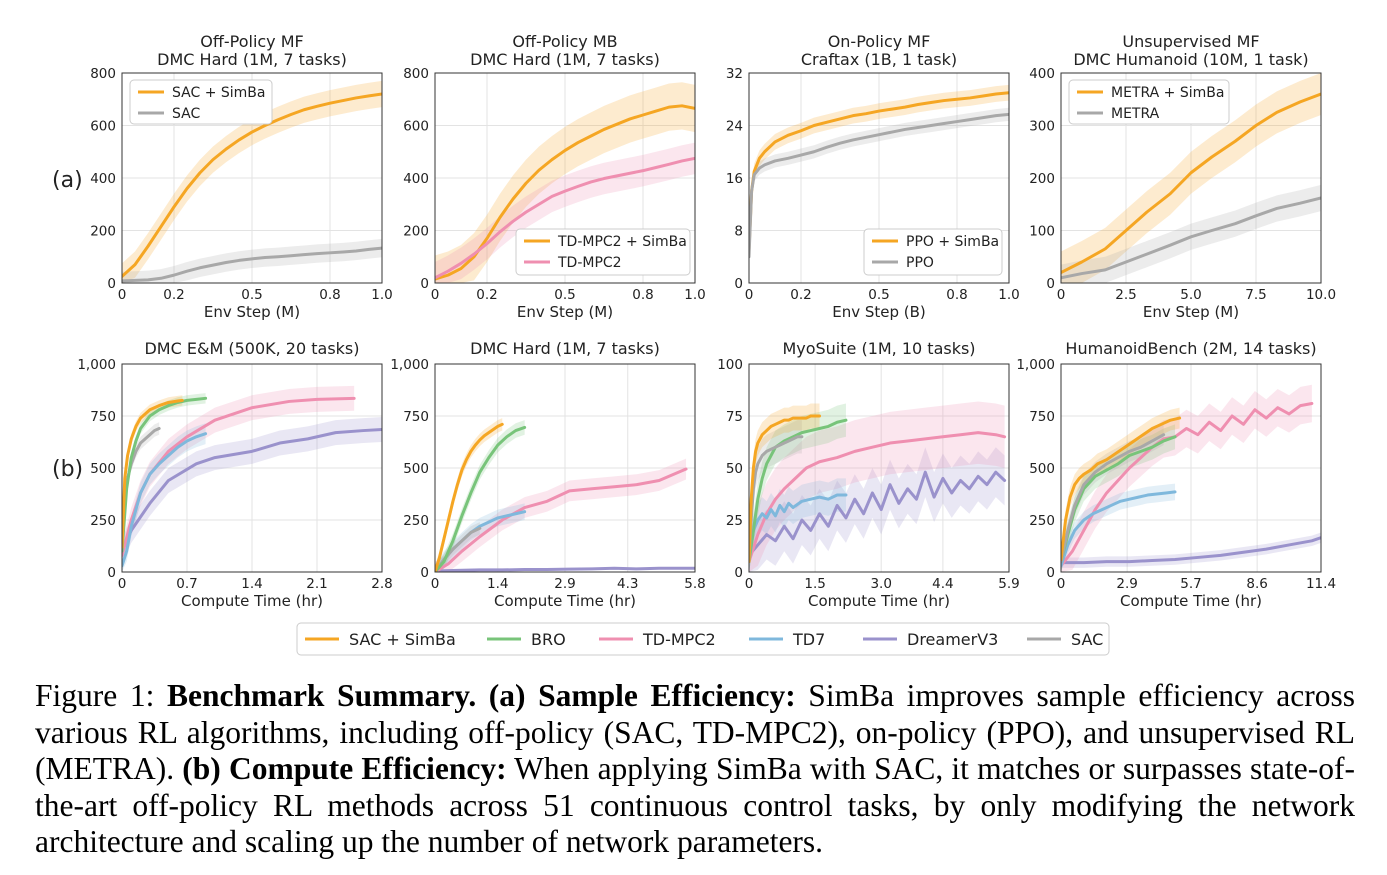  Describe the element at coordinates (252, 41) in the screenshot. I see `panel-title: Off-Policy MF` at that location.